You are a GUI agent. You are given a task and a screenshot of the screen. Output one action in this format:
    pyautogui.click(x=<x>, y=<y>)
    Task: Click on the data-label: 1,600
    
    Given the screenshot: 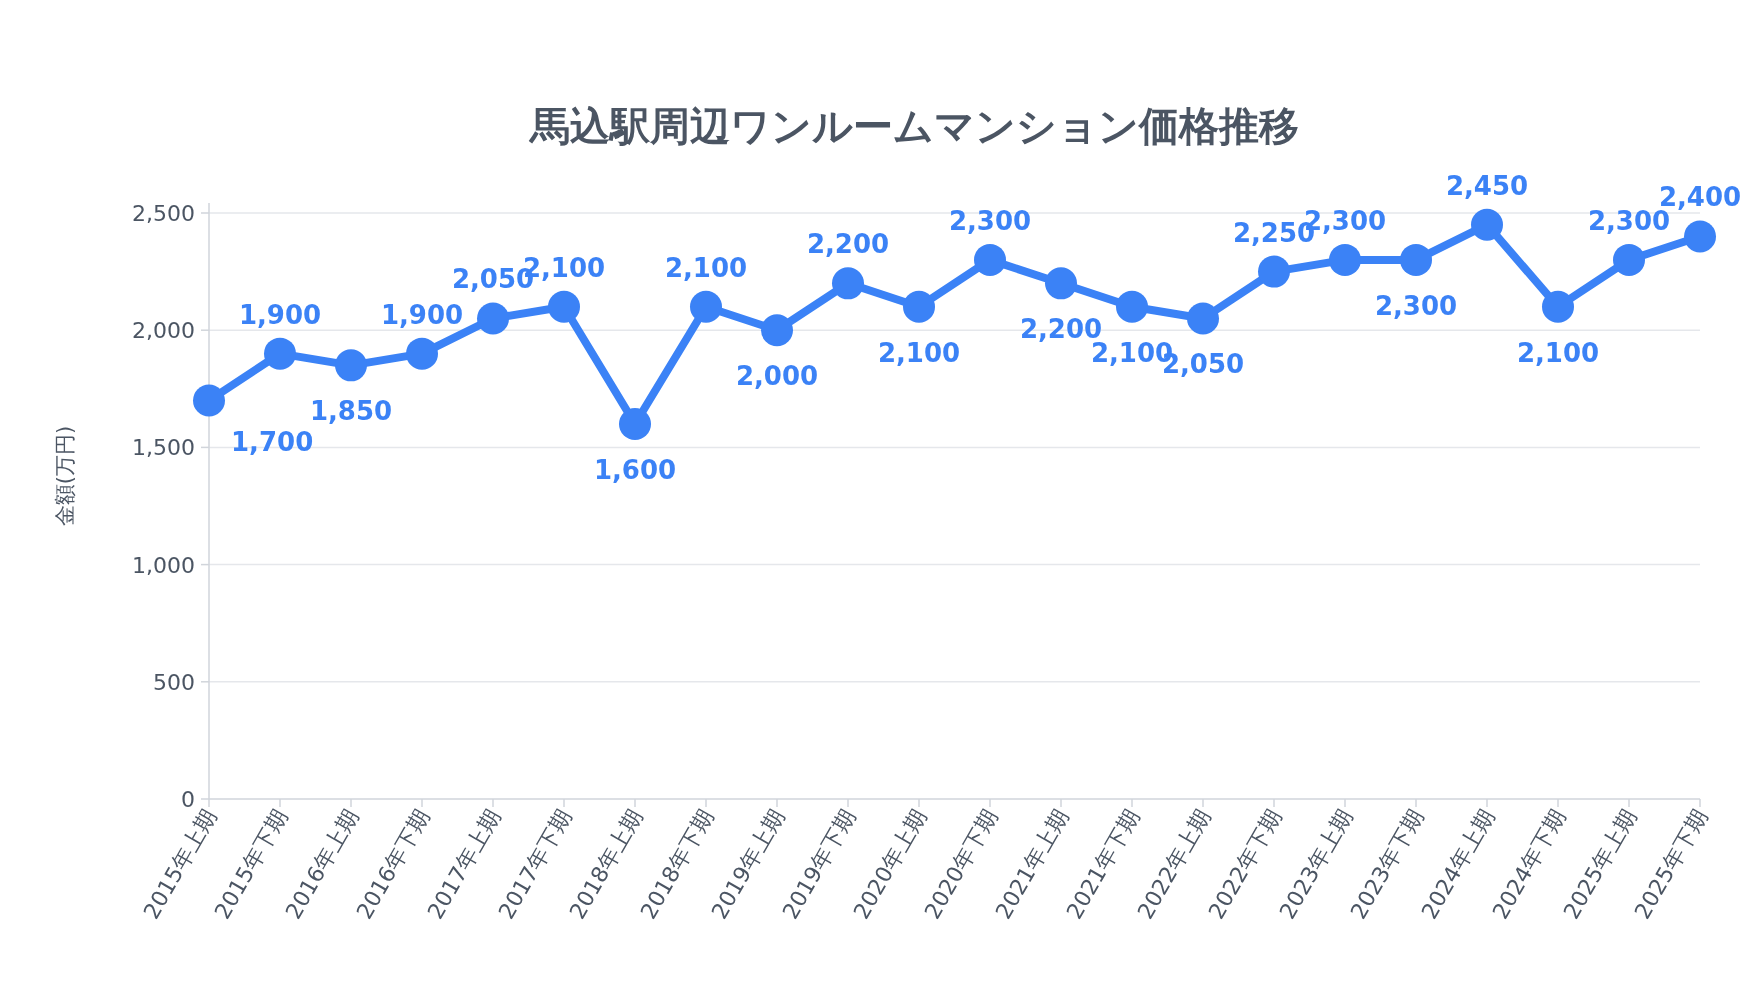 What is the action you would take?
    pyautogui.click(x=635, y=469)
    